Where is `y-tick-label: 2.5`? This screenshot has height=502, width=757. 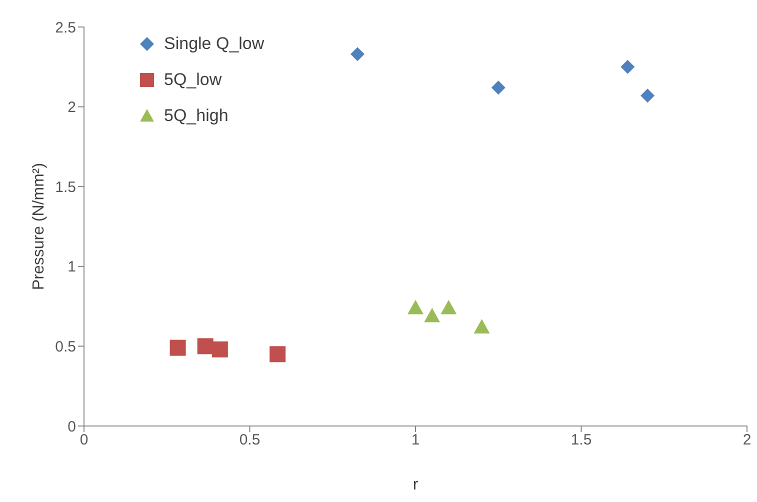
y-tick-label: 2.5 is located at coordinates (65, 27).